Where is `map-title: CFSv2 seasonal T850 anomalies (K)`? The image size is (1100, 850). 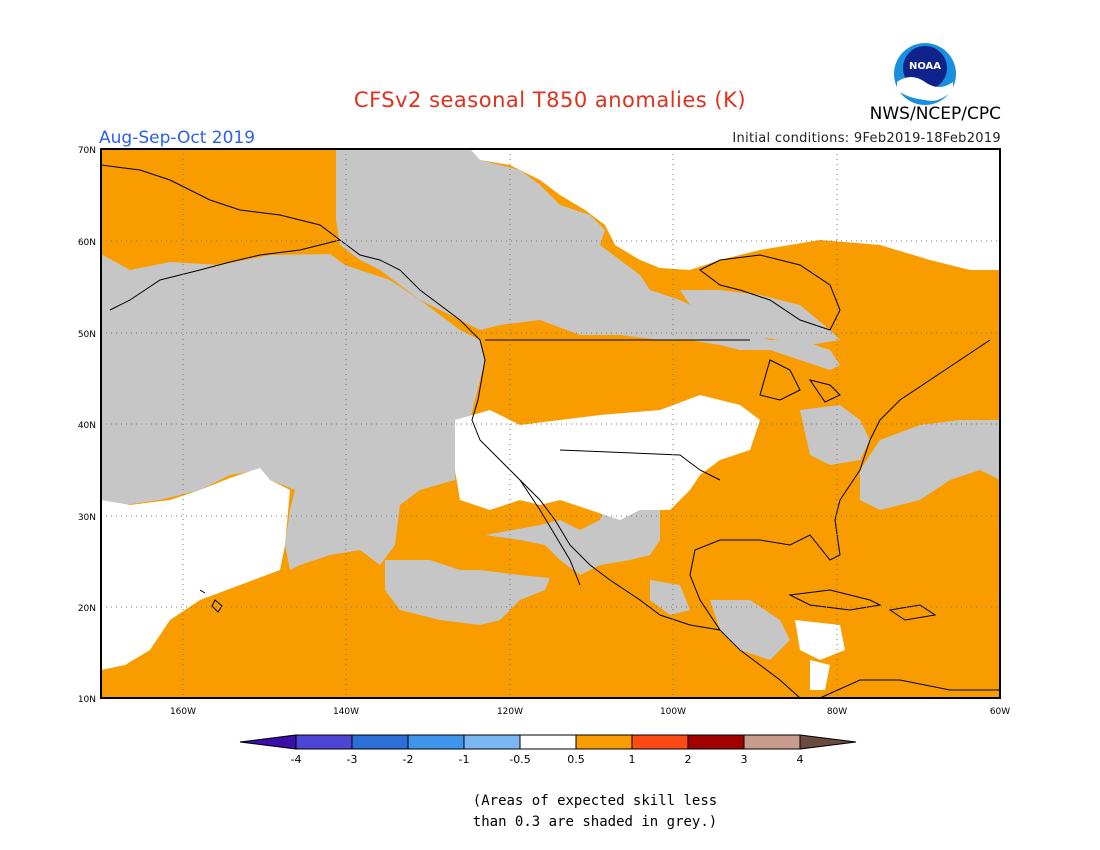 map-title: CFSv2 seasonal T850 anomalies (K) is located at coordinates (550, 100).